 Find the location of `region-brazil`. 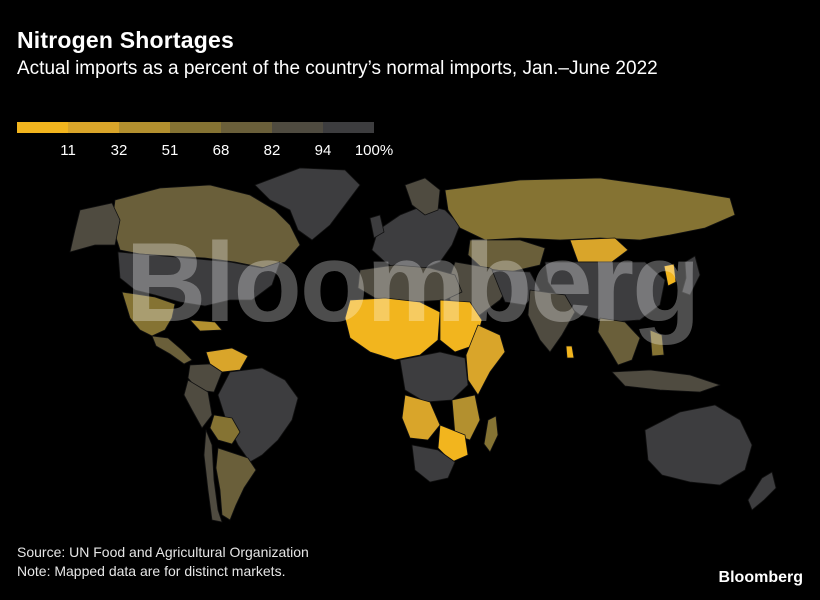

region-brazil is located at coordinates (258, 415).